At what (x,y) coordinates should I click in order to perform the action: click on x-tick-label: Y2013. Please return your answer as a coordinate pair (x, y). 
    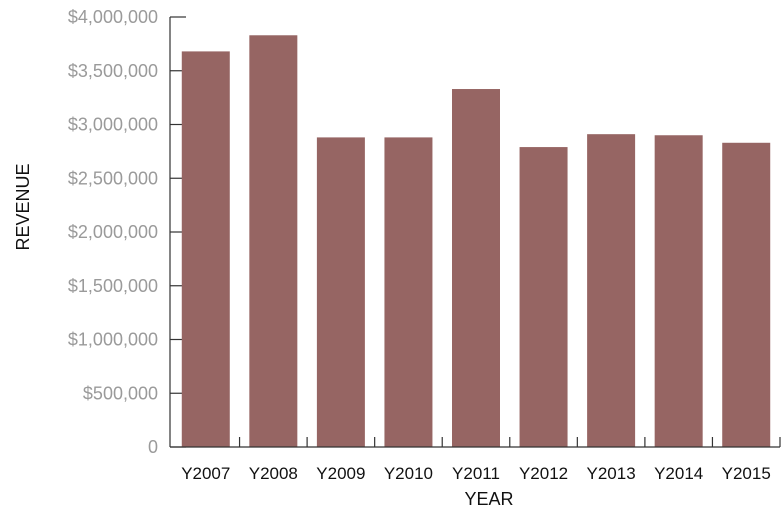
    Looking at the image, I should click on (611, 473).